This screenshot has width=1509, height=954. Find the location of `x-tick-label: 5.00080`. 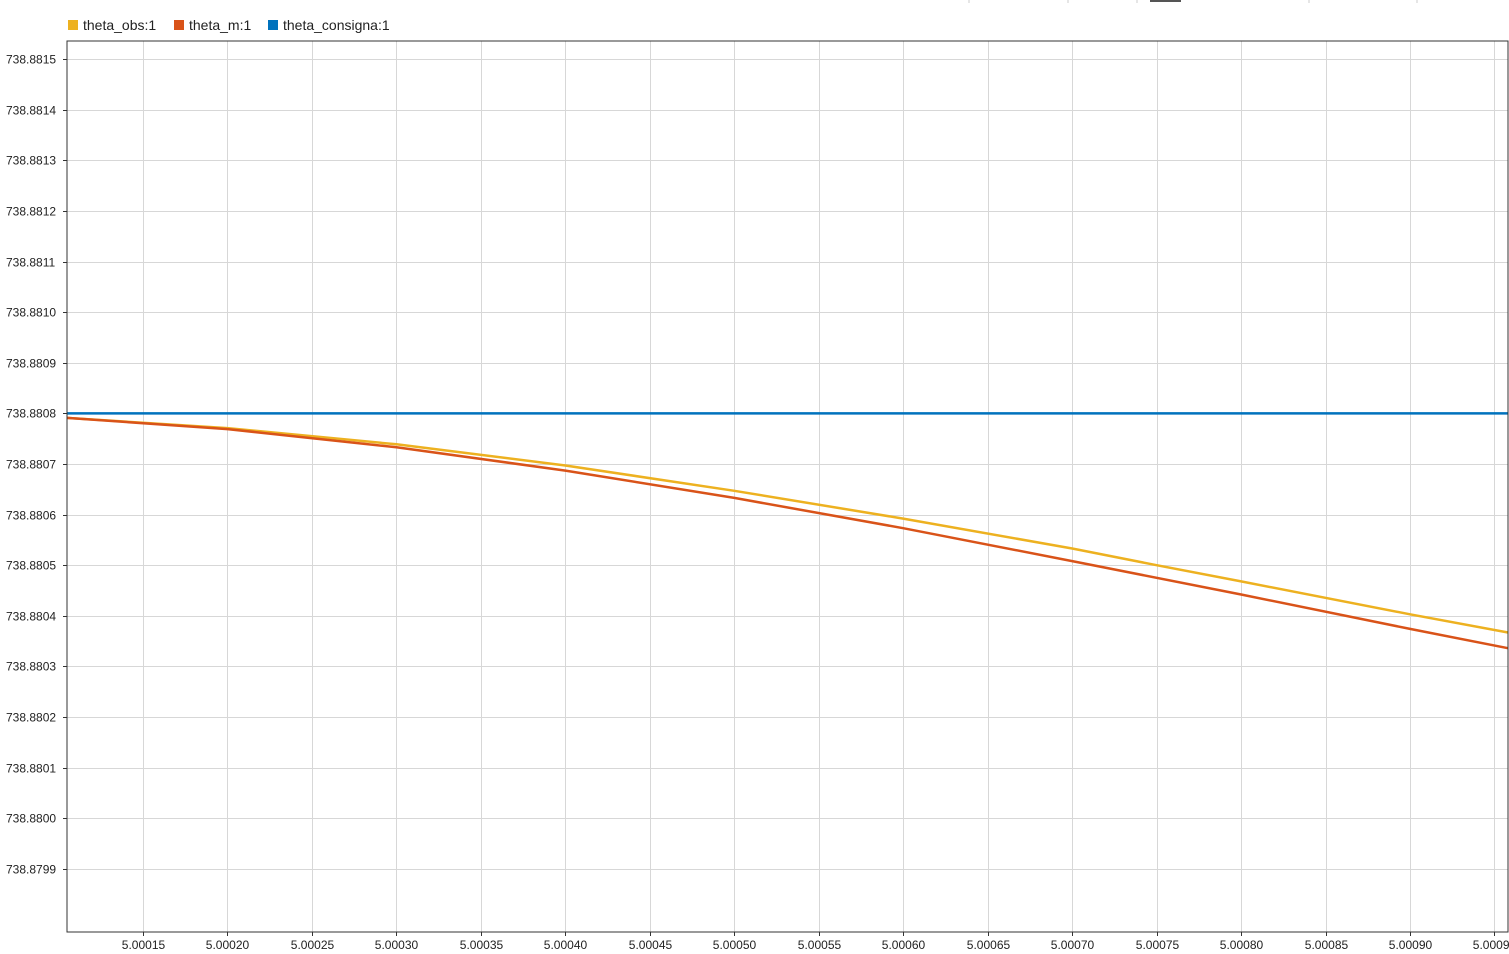

x-tick-label: 5.00080 is located at coordinates (1242, 945).